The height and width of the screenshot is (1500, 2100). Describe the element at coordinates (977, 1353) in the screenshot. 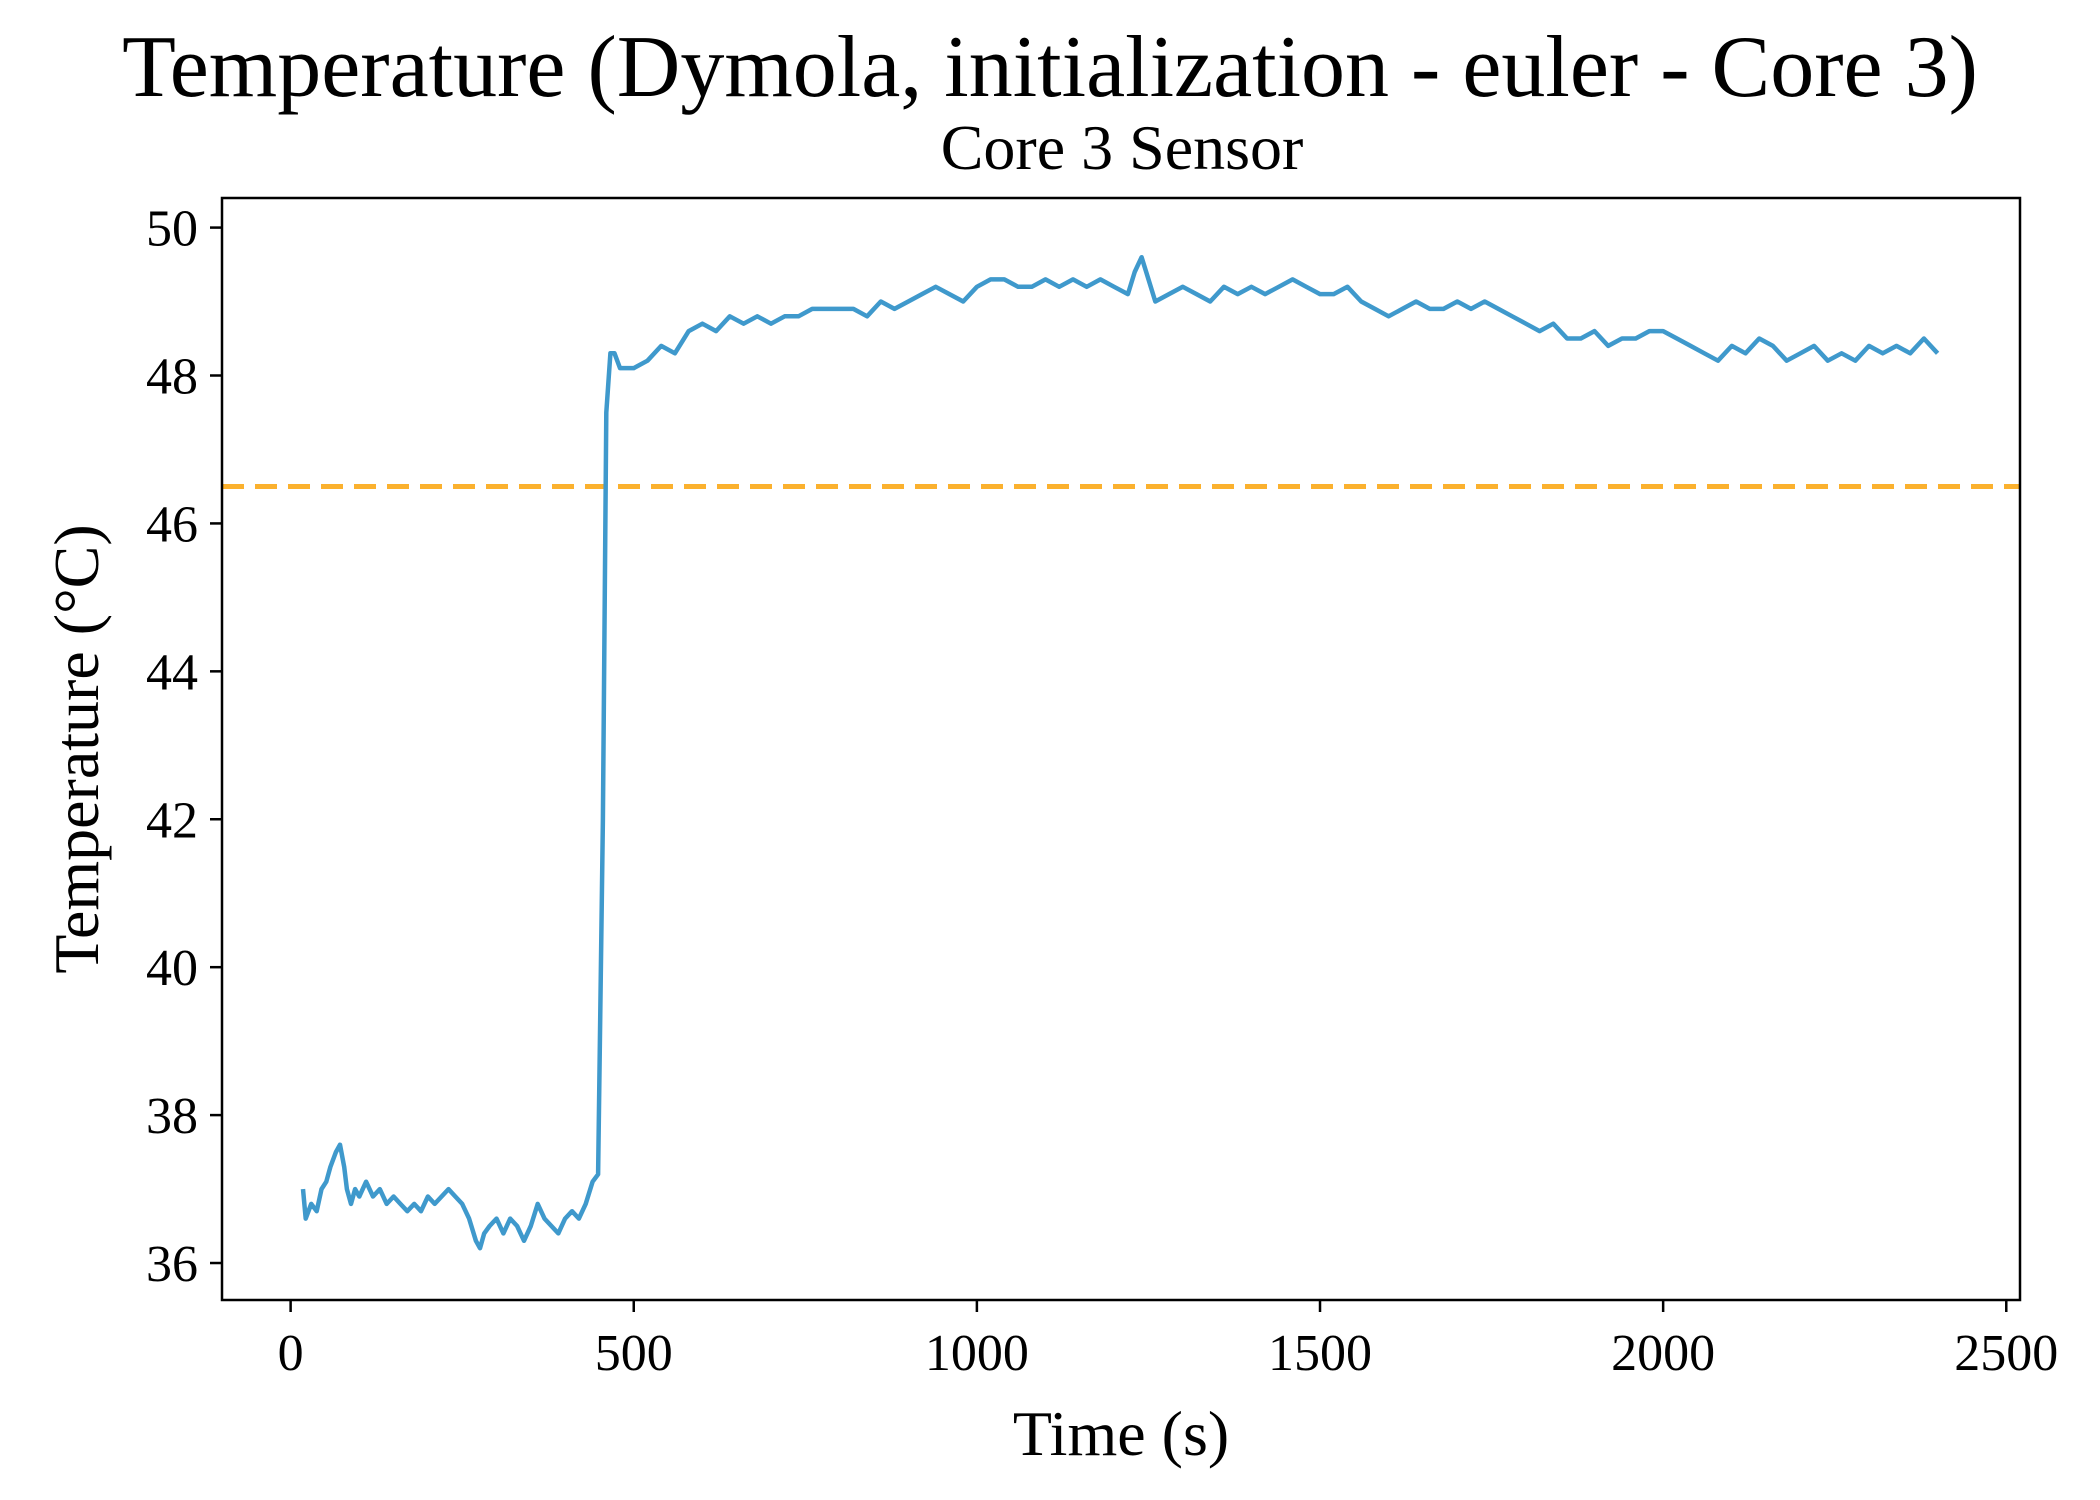

I see `x-tick-label: 1000` at that location.